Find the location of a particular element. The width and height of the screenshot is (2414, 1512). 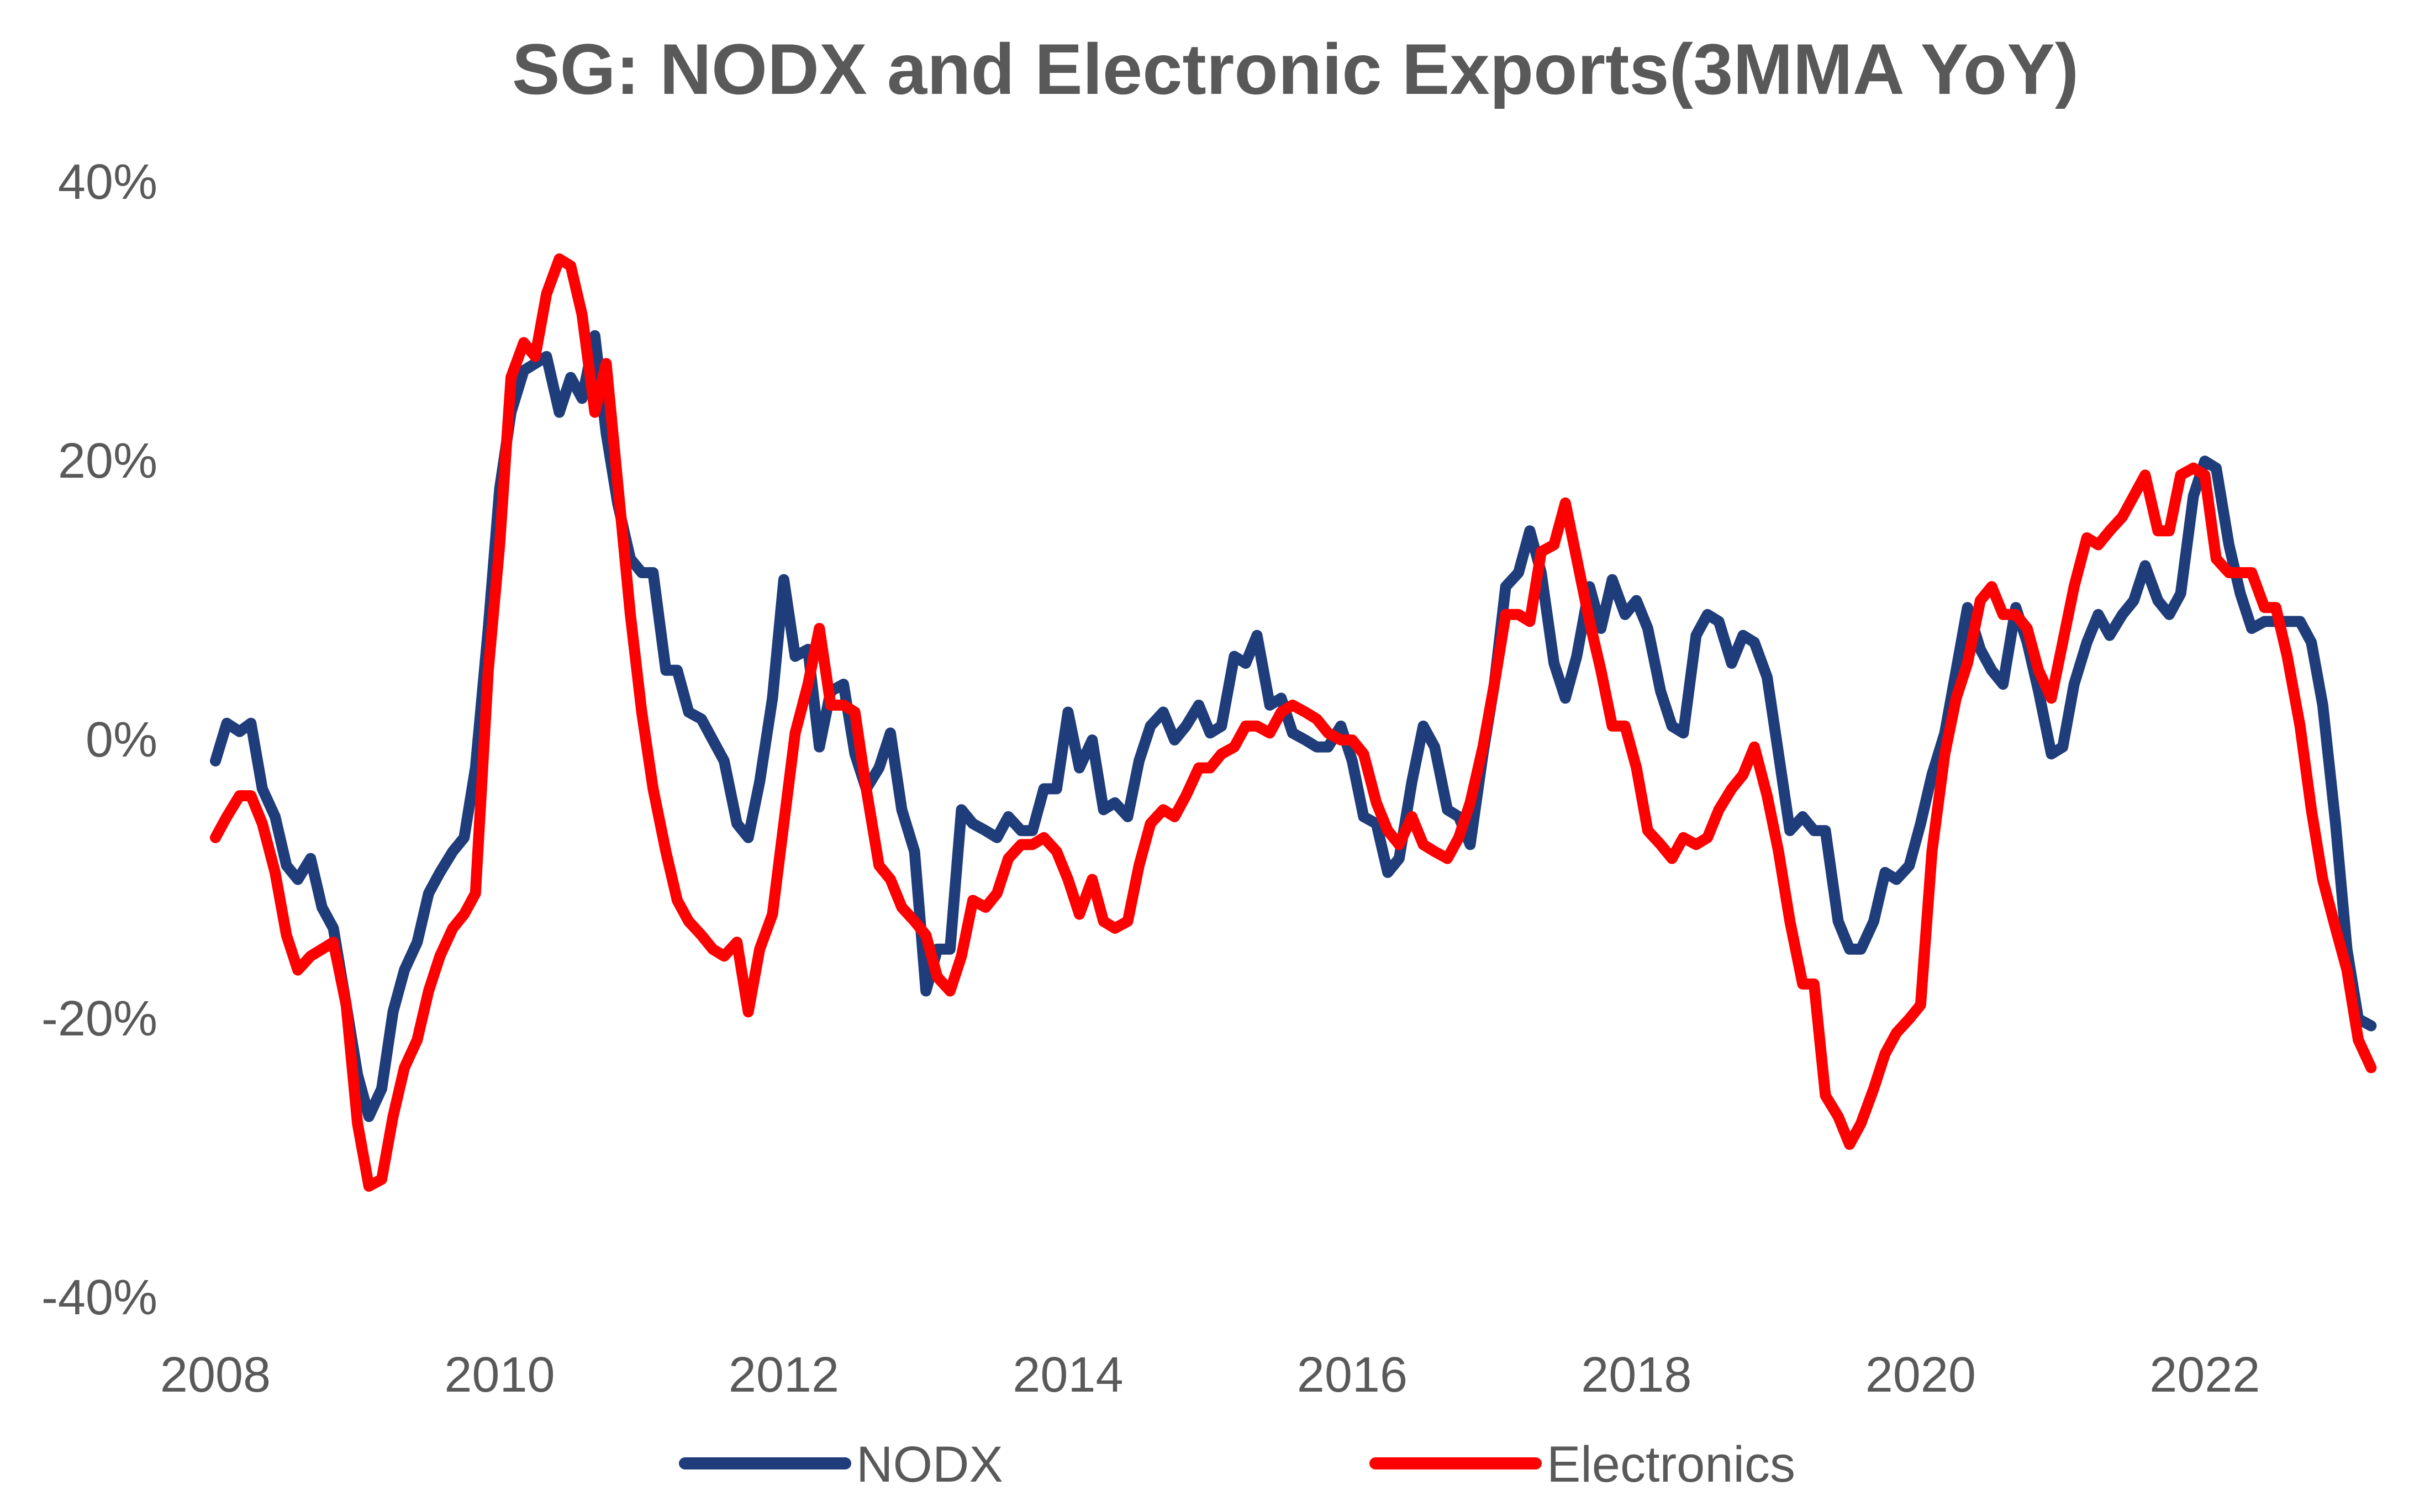

legend-label-electronics: Electronics is located at coordinates (1671, 1464).